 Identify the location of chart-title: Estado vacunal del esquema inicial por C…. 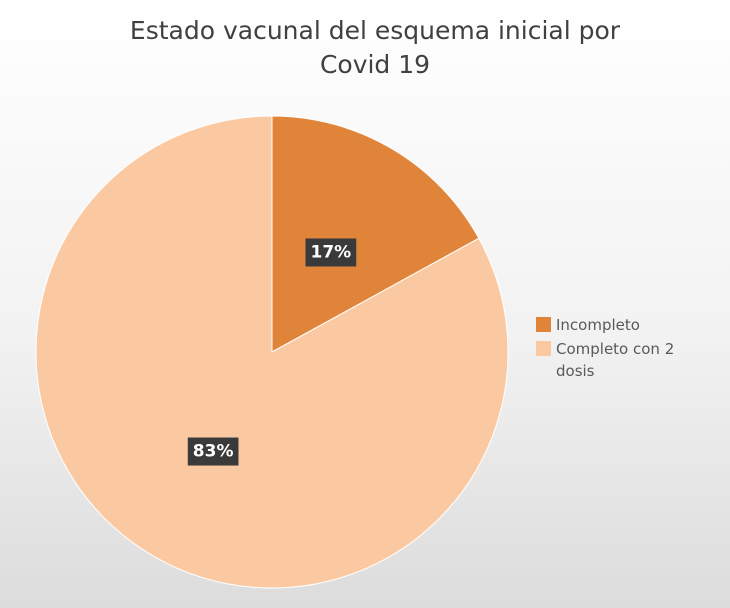
(375, 47).